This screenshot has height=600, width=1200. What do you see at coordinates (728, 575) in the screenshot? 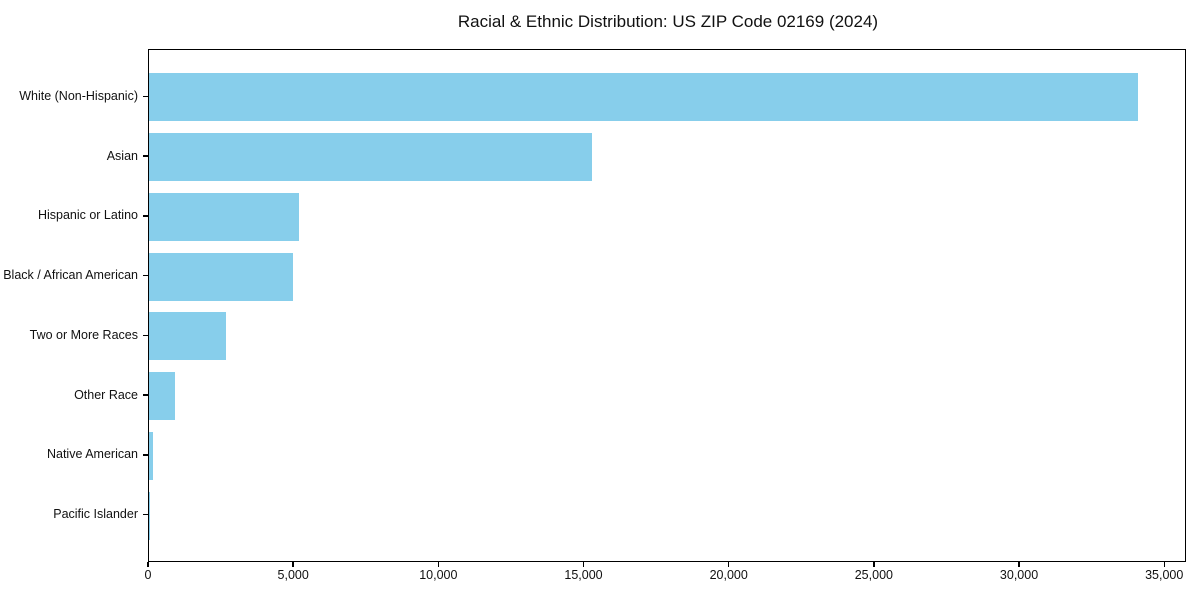
I see `x-tick-label: 20,000` at bounding box center [728, 575].